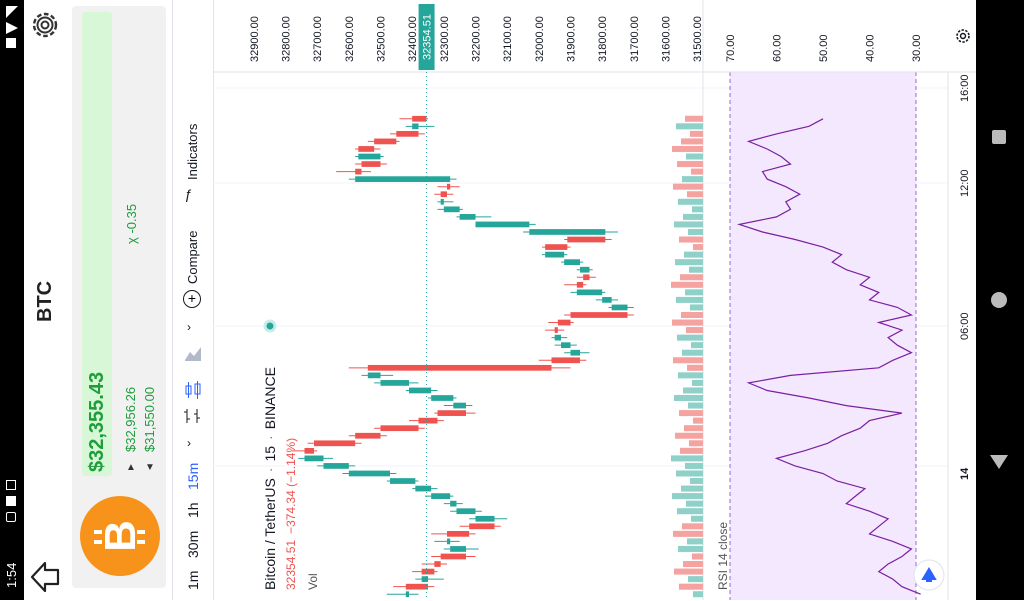 Image resolution: width=1024 pixels, height=601 pixels. What do you see at coordinates (291, 565) in the screenshot?
I see `legend-last: 32354.51` at bounding box center [291, 565].